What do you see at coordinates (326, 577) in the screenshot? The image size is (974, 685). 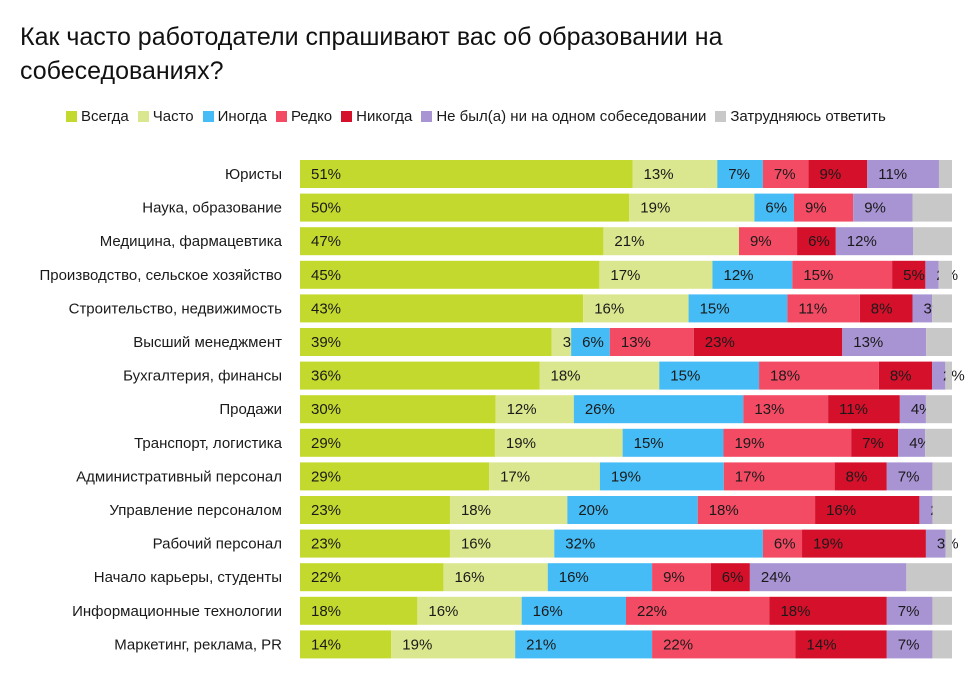 I see `data-label: 22%` at bounding box center [326, 577].